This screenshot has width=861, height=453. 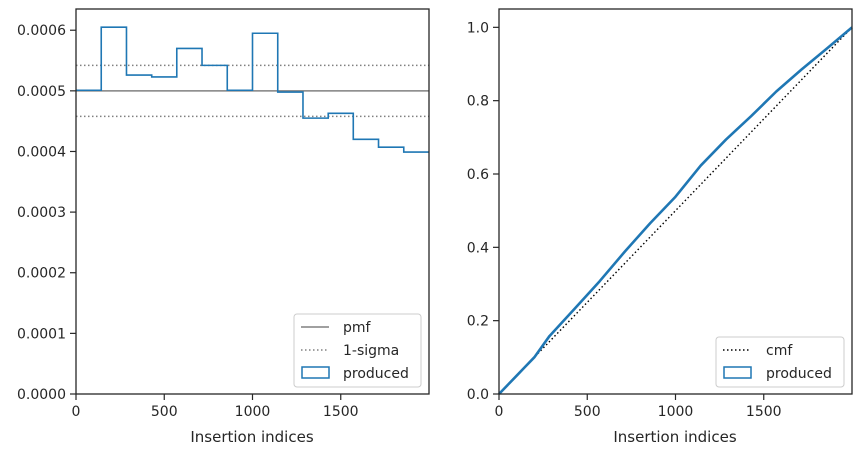 What do you see at coordinates (674, 437) in the screenshot?
I see `cumulative-x-axis-label: Insertion indices` at bounding box center [674, 437].